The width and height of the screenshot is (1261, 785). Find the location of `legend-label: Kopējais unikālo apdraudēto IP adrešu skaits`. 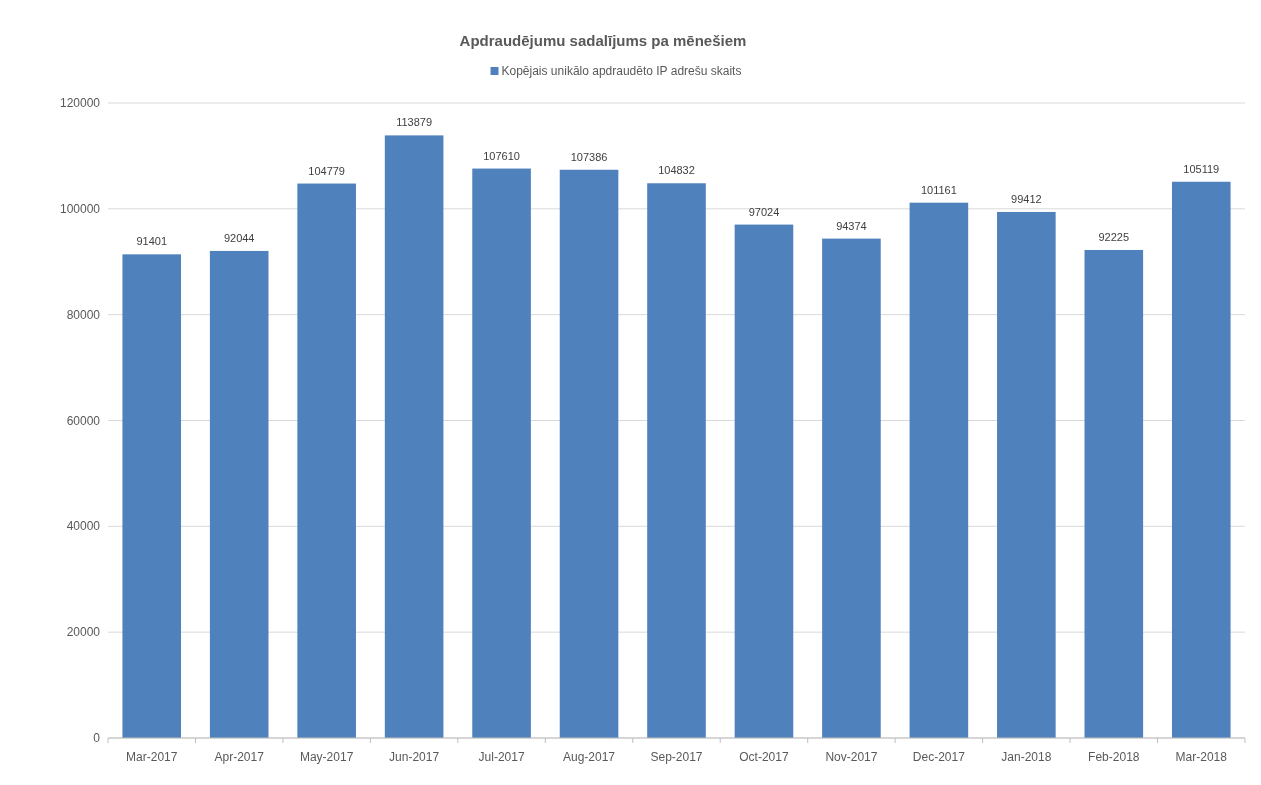

legend-label: Kopējais unikālo apdraudēto IP adrešu skaits is located at coordinates (621, 71).